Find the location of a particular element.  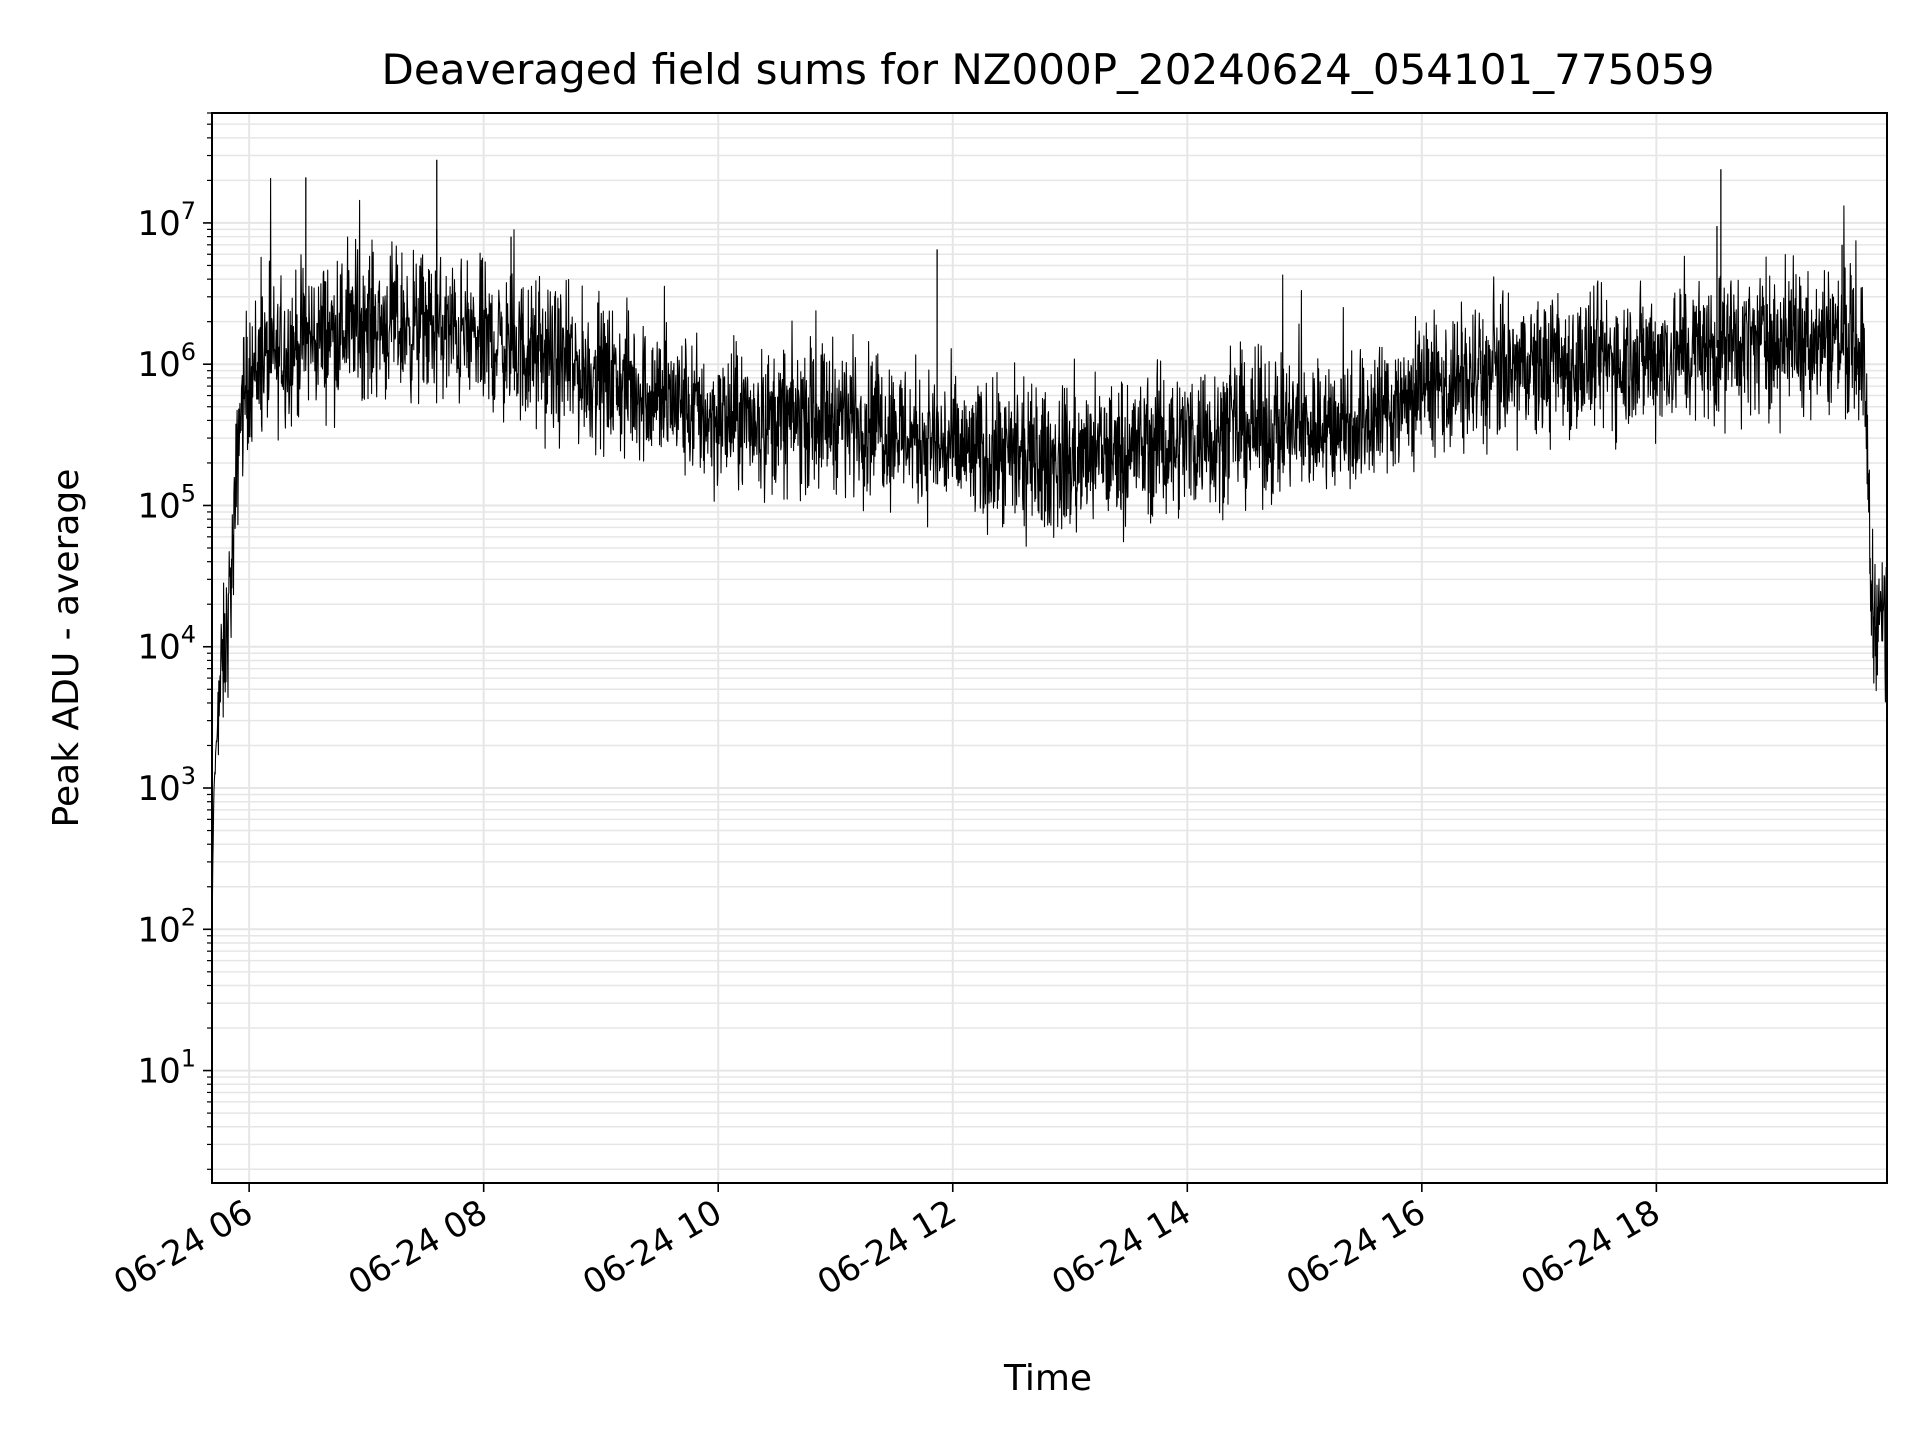

y-axis: 10¹ 10² 10³ 10⁴ 10⁵ 10⁶ 10⁷ is located at coordinates (174, 641).